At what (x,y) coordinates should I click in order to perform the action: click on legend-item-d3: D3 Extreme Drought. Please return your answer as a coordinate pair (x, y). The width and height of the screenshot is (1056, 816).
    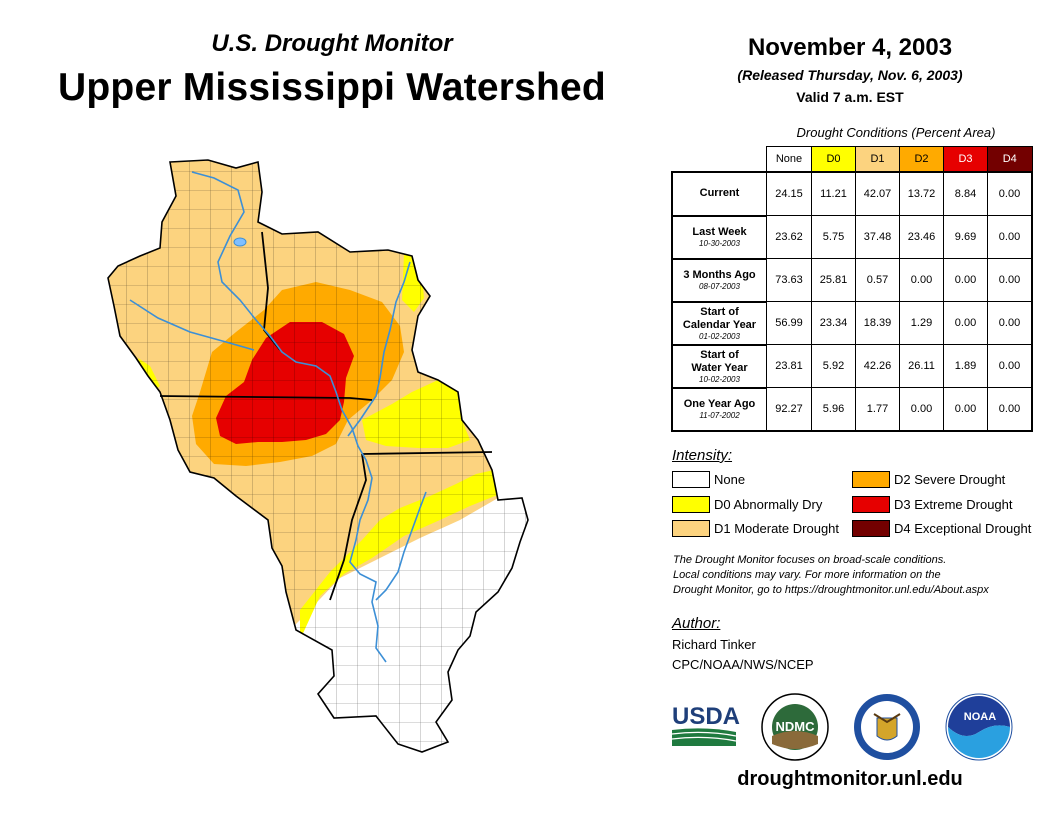
    Looking at the image, I should click on (932, 504).